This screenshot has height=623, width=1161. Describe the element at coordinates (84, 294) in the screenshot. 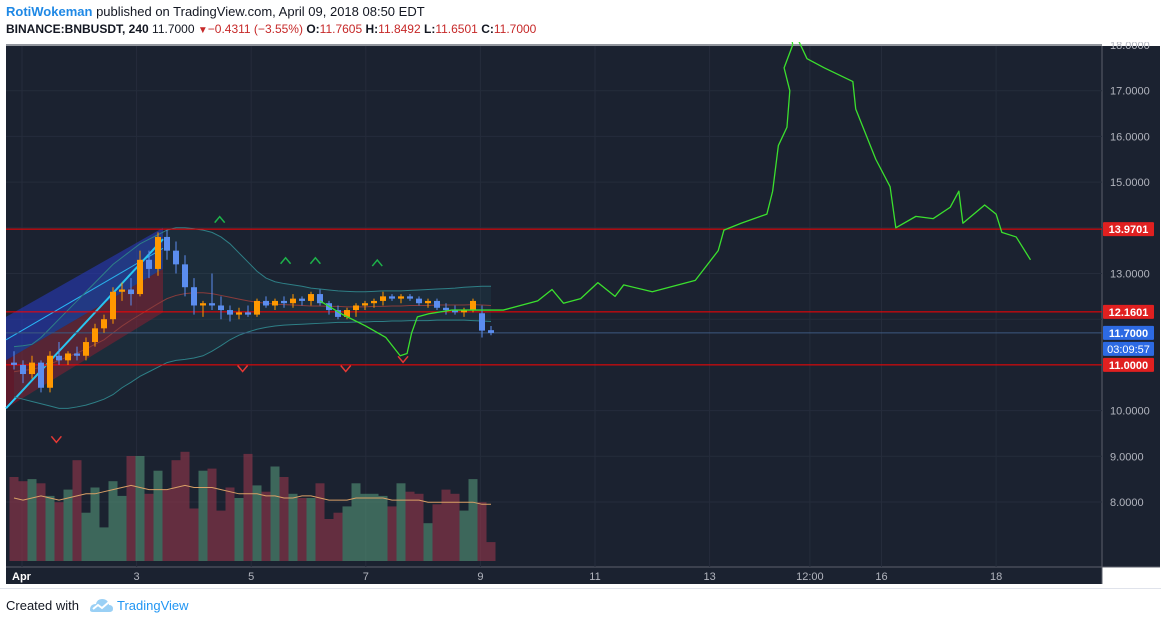

I see `regression-channel-midline` at that location.